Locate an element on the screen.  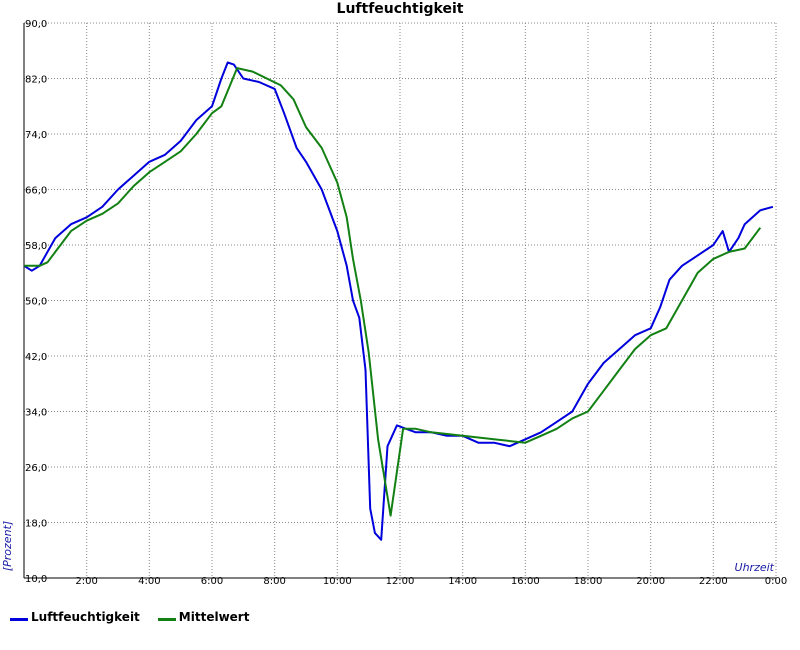
x-tick-label: 22:00 is located at coordinates (713, 581).